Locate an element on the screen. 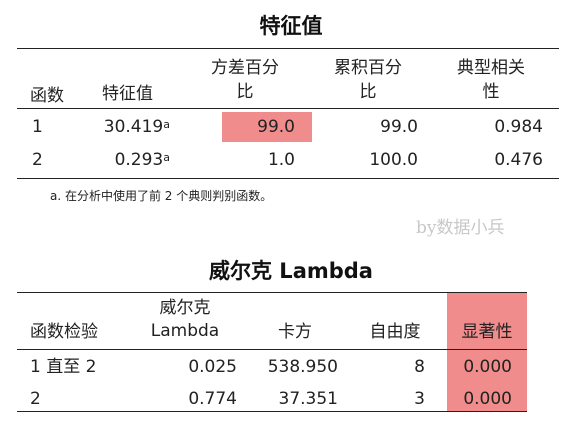 The height and width of the screenshot is (436, 582). t2-row2-df: 3 is located at coordinates (419, 399).